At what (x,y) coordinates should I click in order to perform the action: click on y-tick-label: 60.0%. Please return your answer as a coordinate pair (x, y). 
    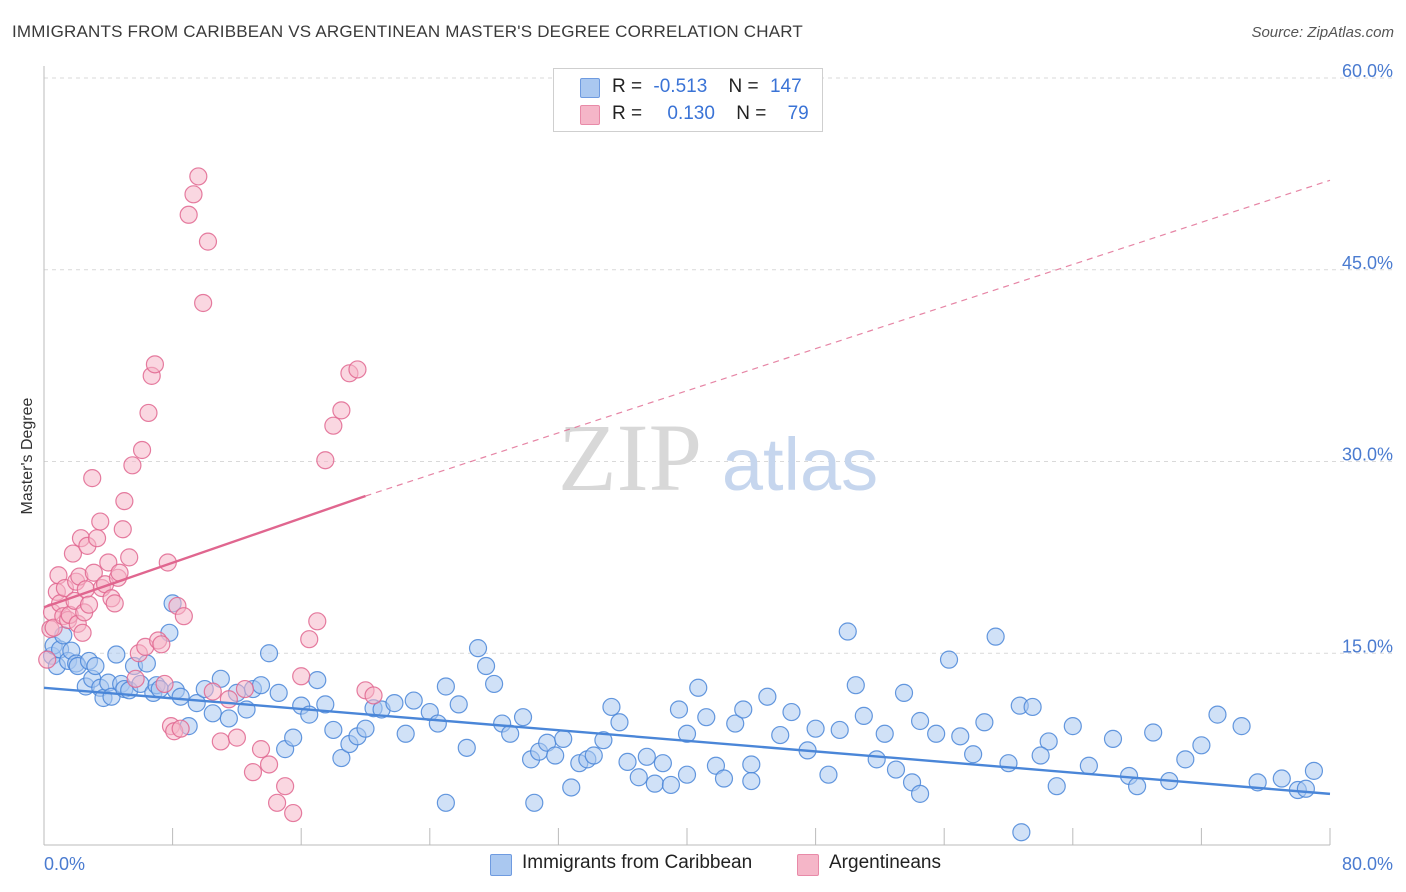
    Looking at the image, I should click on (1367, 71).